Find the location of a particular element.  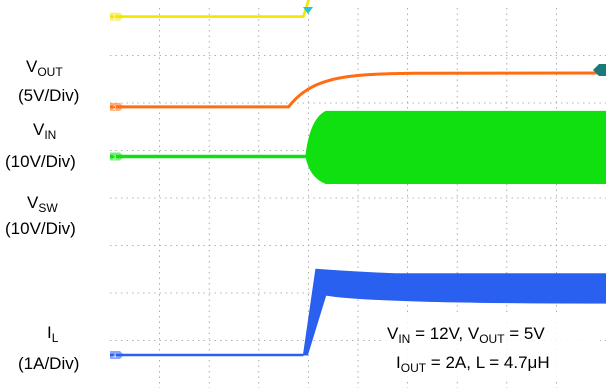

conditions-line-2: IOUT = 2A, L = 4.7μH is located at coordinates (473, 364).